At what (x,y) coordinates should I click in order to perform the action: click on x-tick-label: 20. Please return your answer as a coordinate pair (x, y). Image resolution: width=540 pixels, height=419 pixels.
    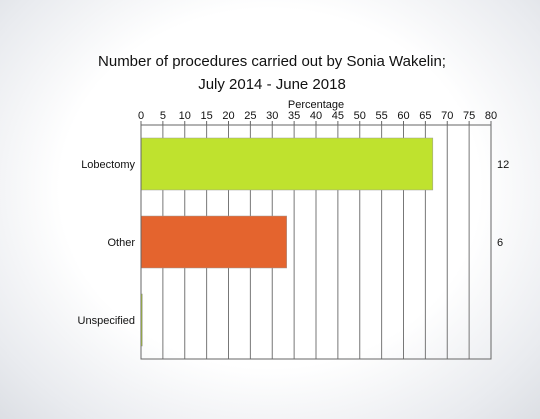
    Looking at the image, I should click on (228, 116).